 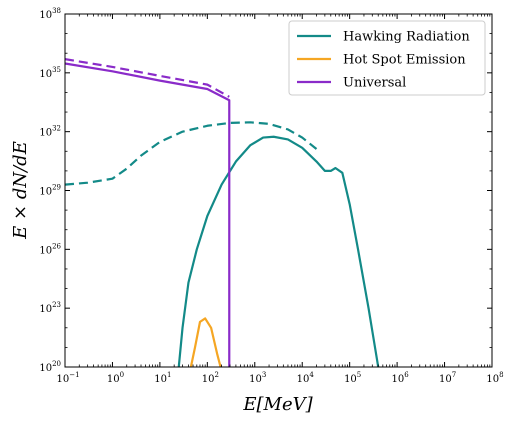 I want to click on y-tick-label: 1038, so click(x=50, y=14).